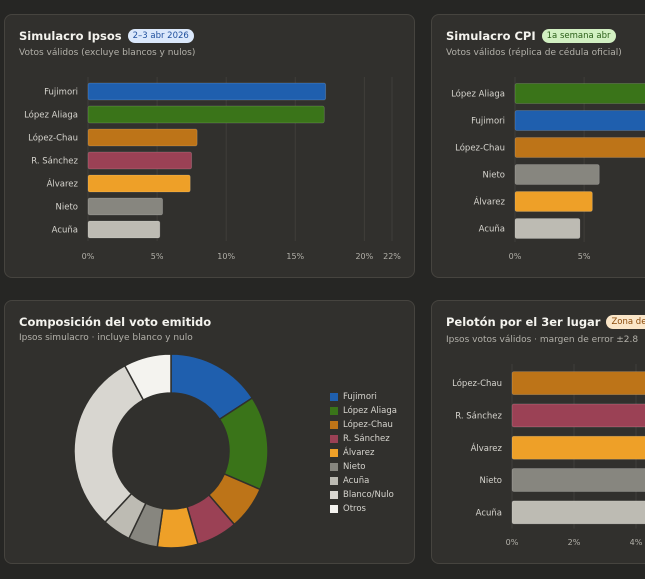 The height and width of the screenshot is (579, 645). Describe the element at coordinates (226, 256) in the screenshot. I see `x-tick-label-10: 10%` at that location.